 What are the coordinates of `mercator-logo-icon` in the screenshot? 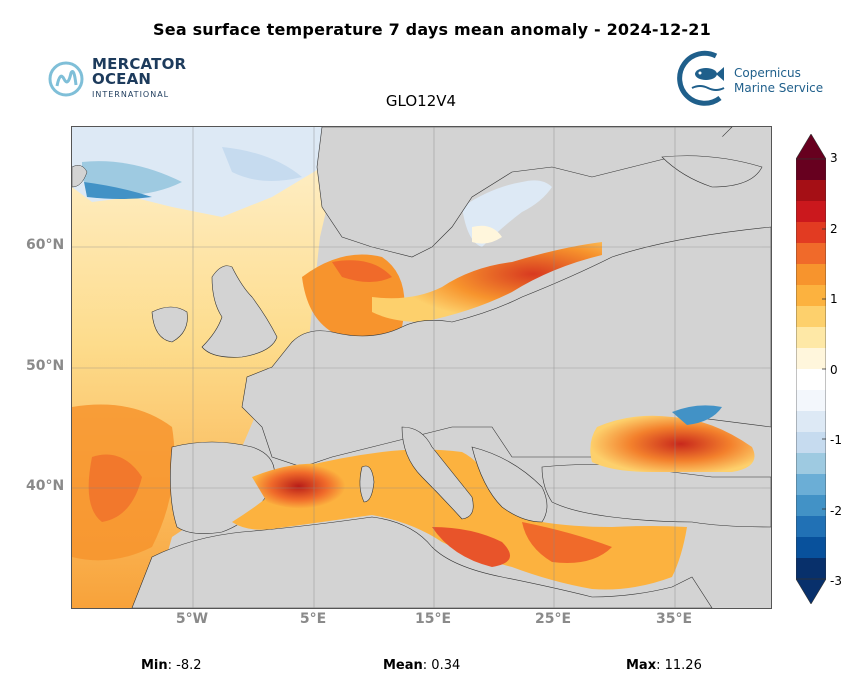 It's located at (66, 79).